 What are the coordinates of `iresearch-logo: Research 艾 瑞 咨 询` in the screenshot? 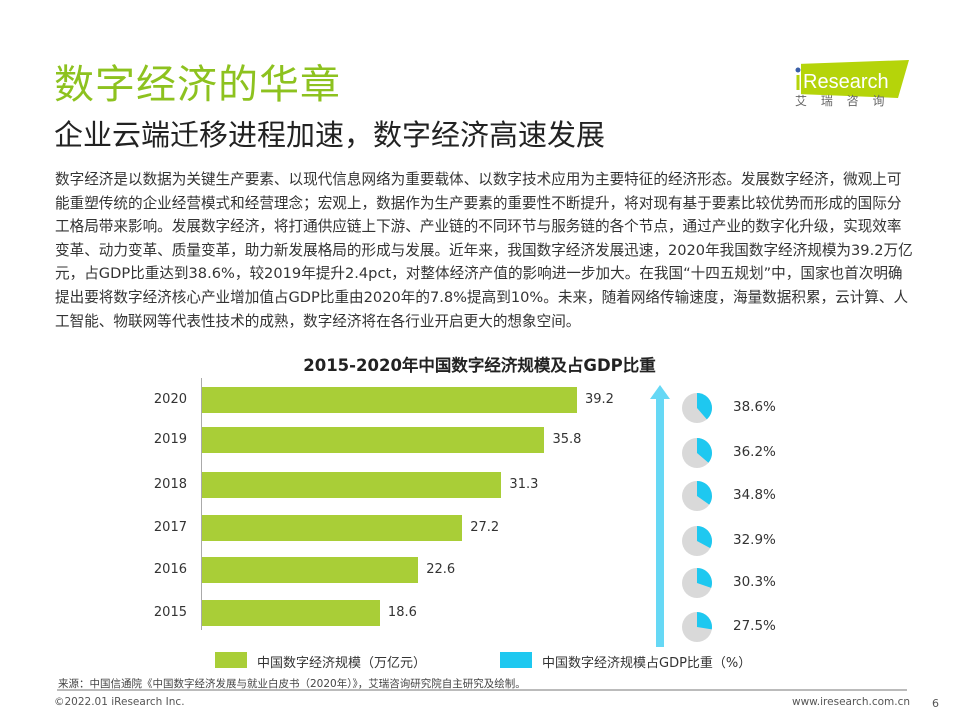 It's located at (852, 79).